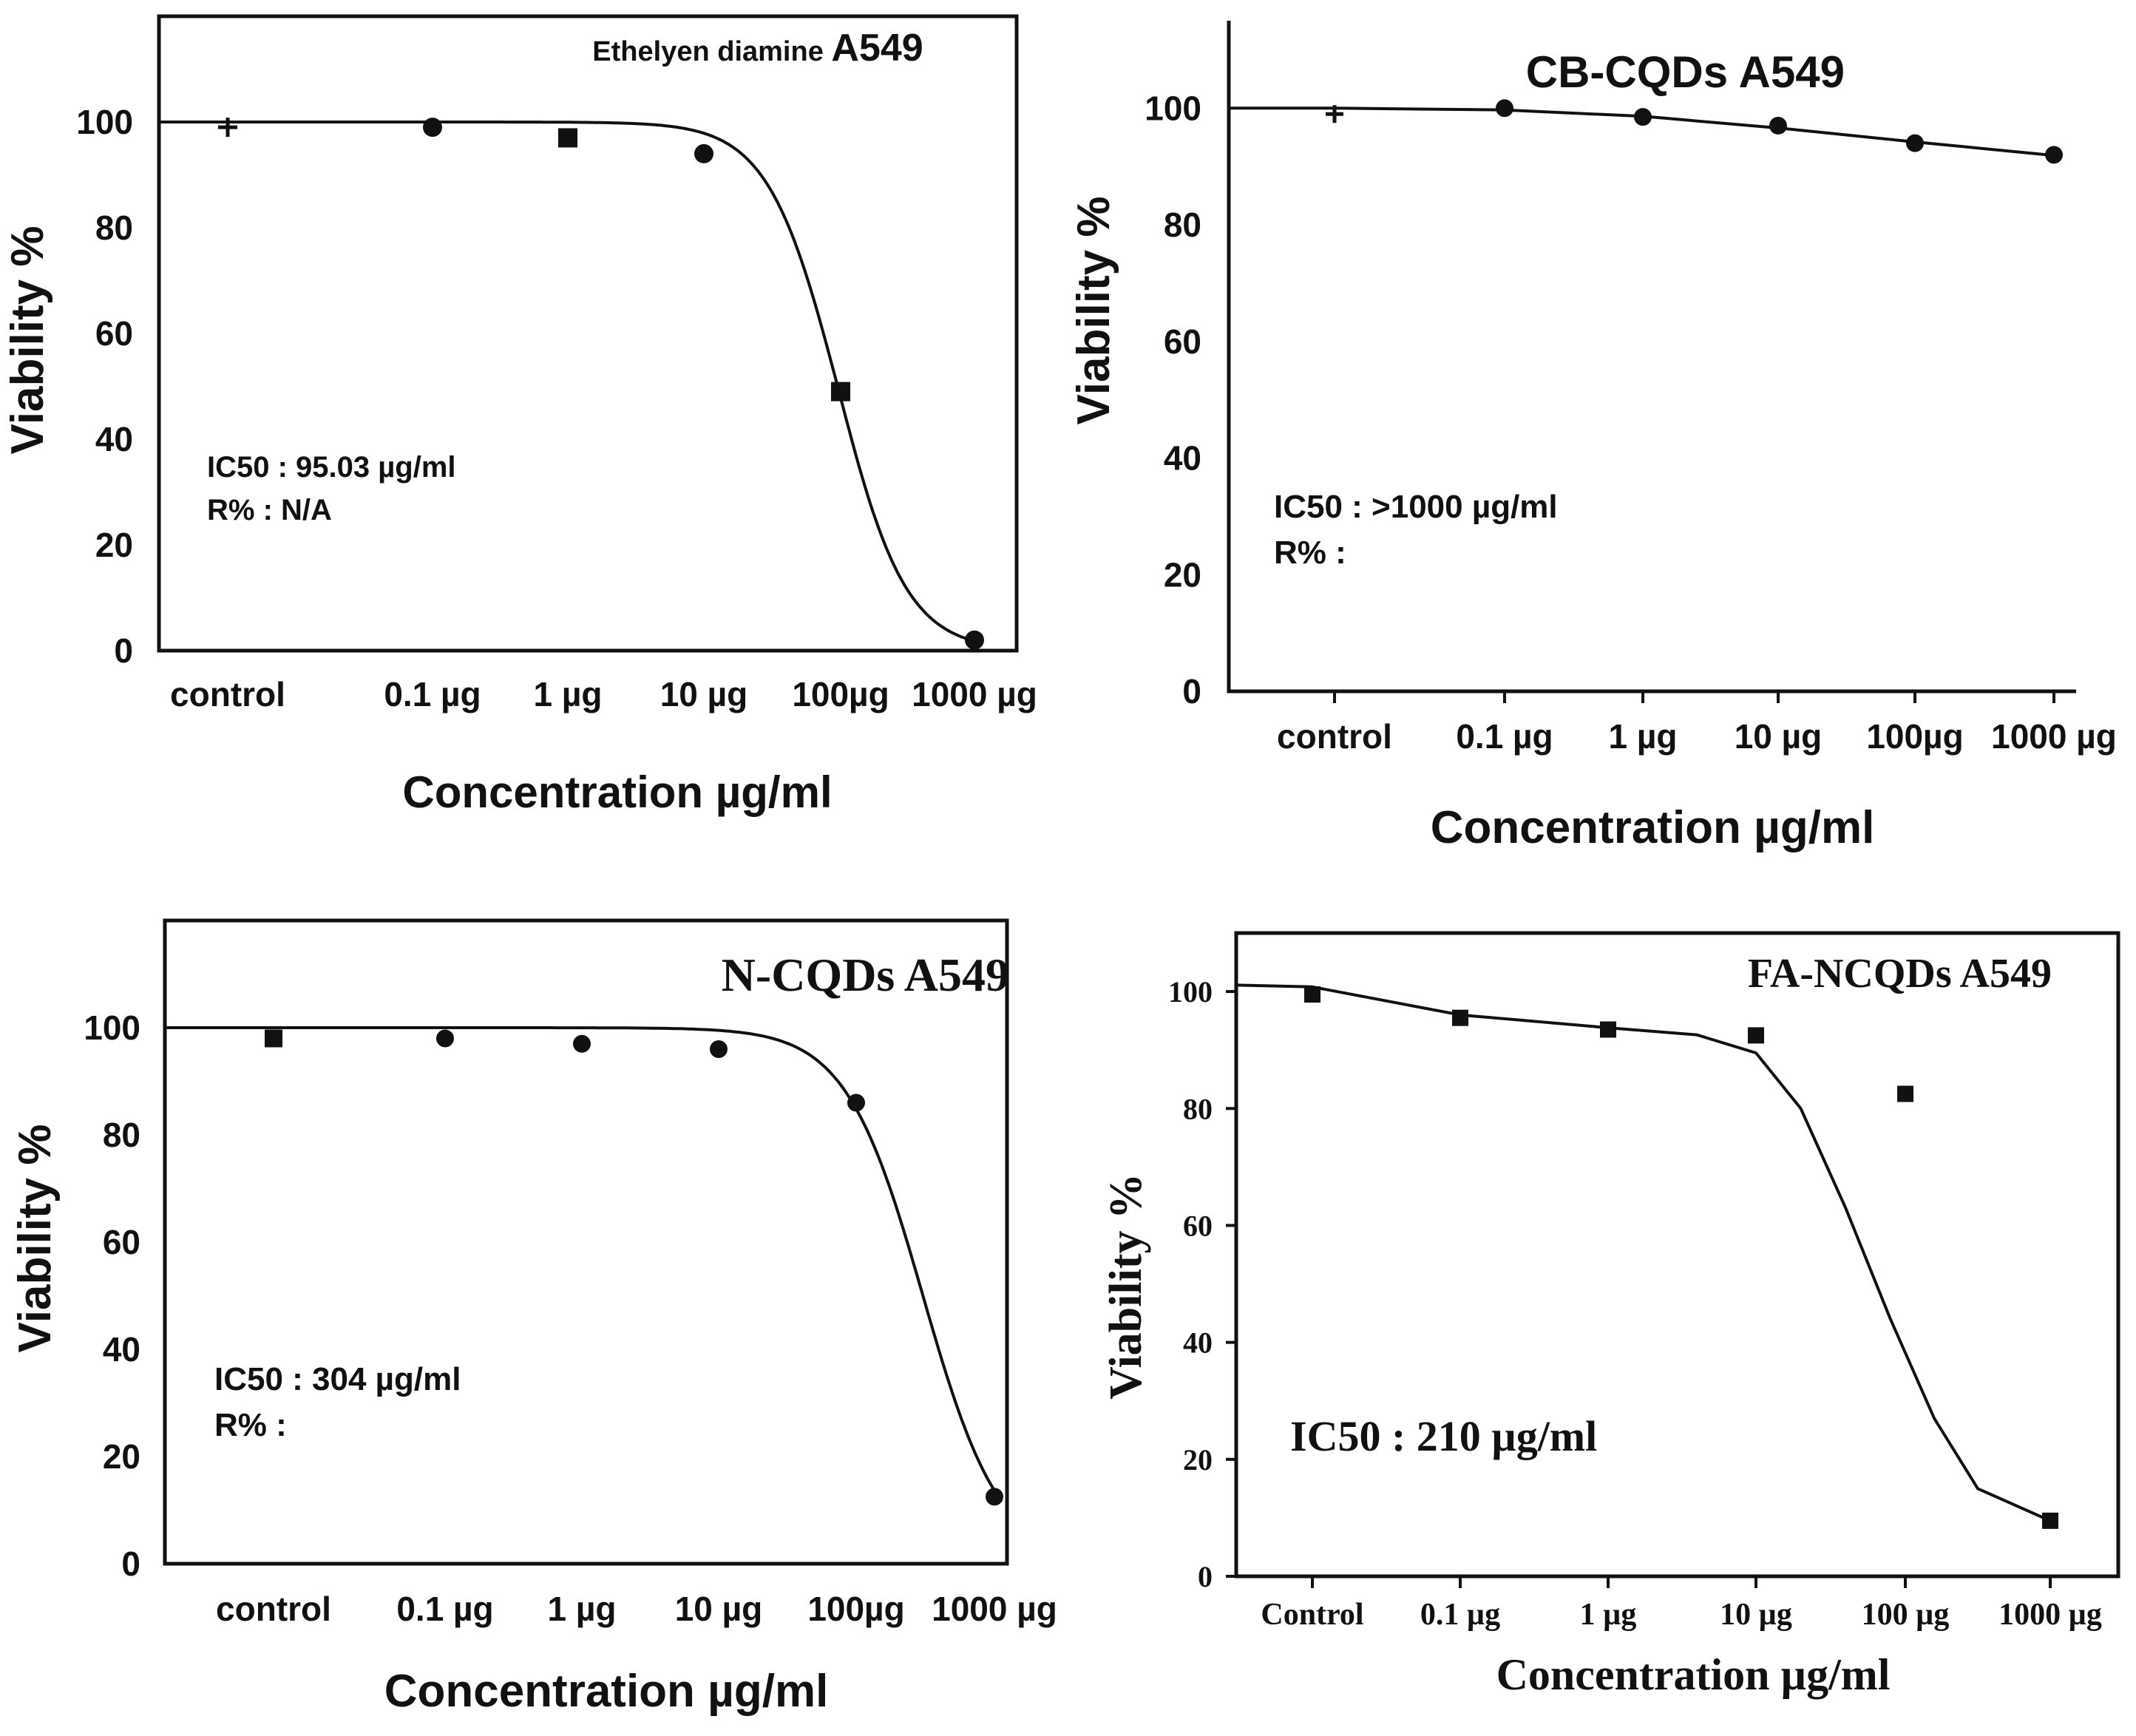 This screenshot has width=2136, height=1736. Describe the element at coordinates (1416, 507) in the screenshot. I see `ic50-annotation: IC50 : >1000 µg/ml` at that location.